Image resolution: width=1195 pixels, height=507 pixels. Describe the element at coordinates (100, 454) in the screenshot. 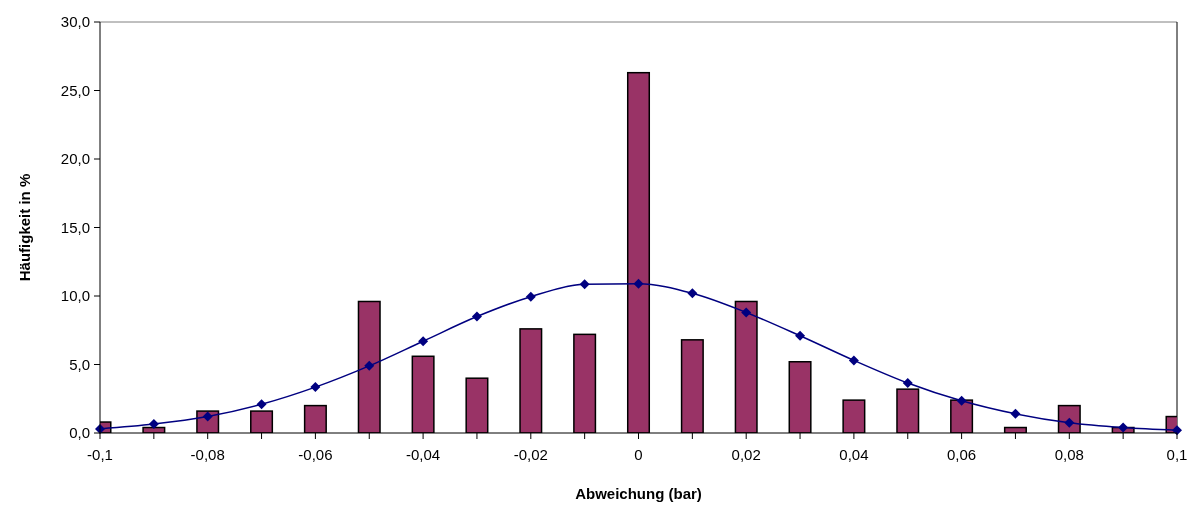

I see `x-tick-label: -0,1` at that location.